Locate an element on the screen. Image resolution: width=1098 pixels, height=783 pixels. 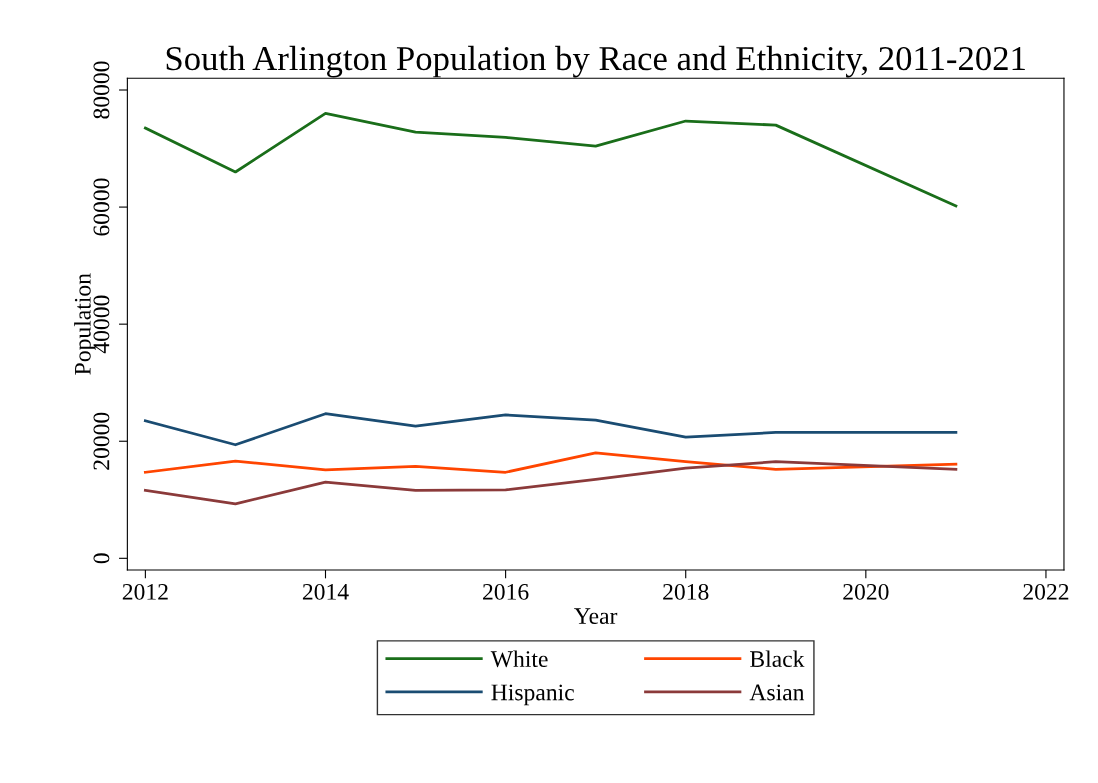
y-tick-label: 60000 is located at coordinates (101, 207).